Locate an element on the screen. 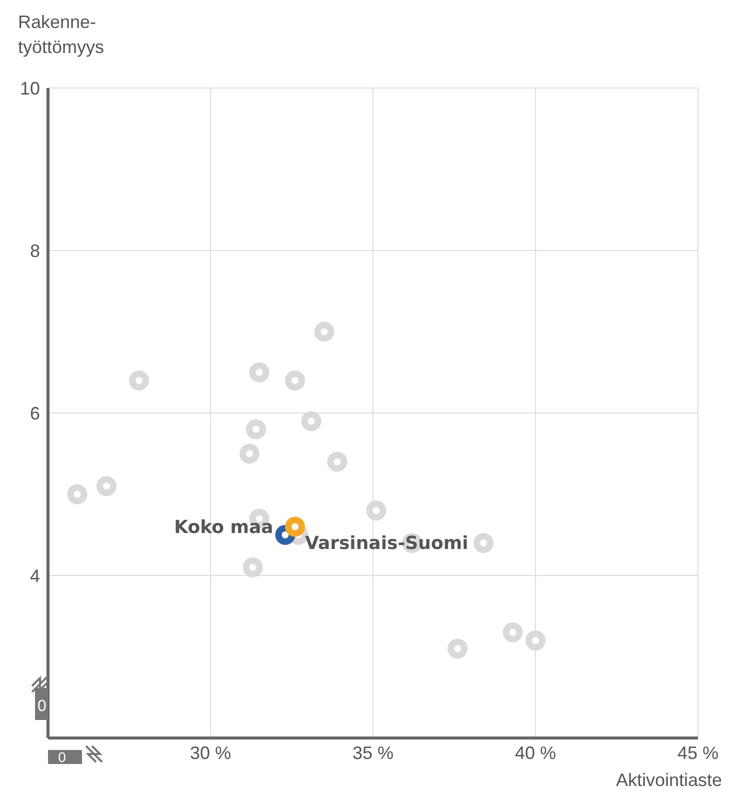 Image resolution: width=736 pixels, height=794 pixels. x-axis-title: Aktivointiaste is located at coordinates (668, 780).